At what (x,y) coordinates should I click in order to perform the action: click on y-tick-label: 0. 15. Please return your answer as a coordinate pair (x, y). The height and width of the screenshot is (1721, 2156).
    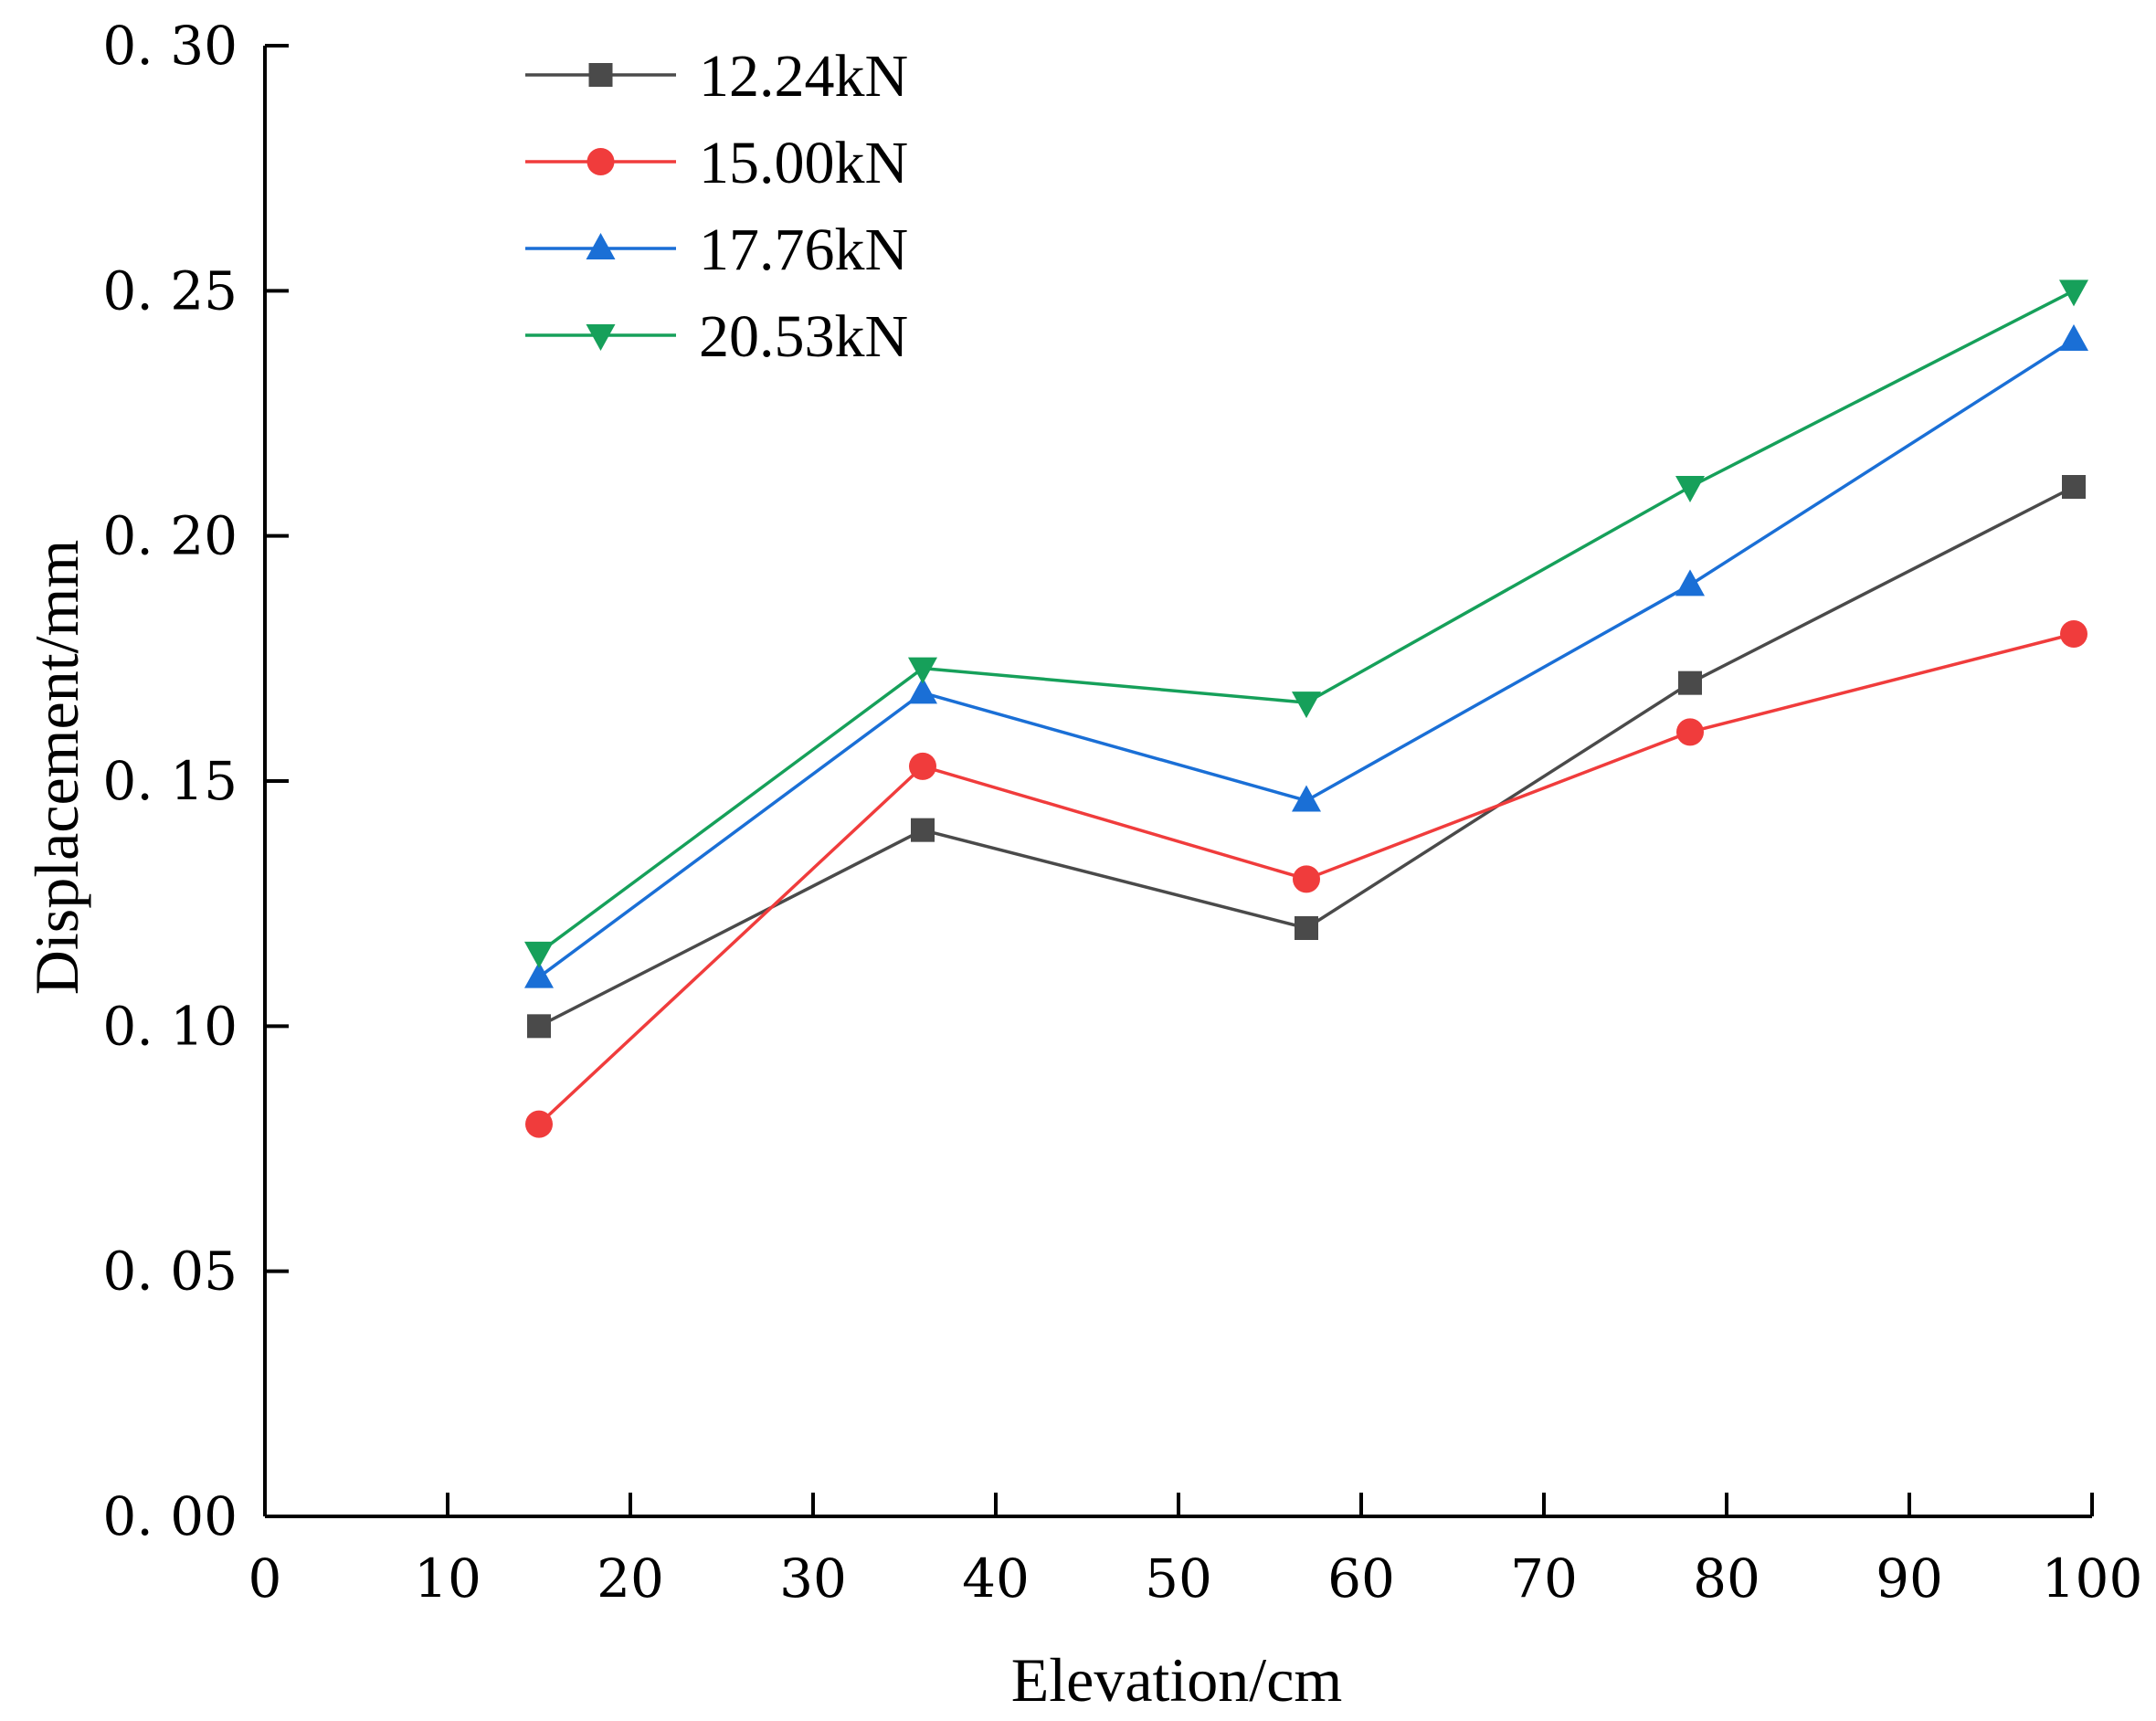
    Looking at the image, I should click on (170, 781).